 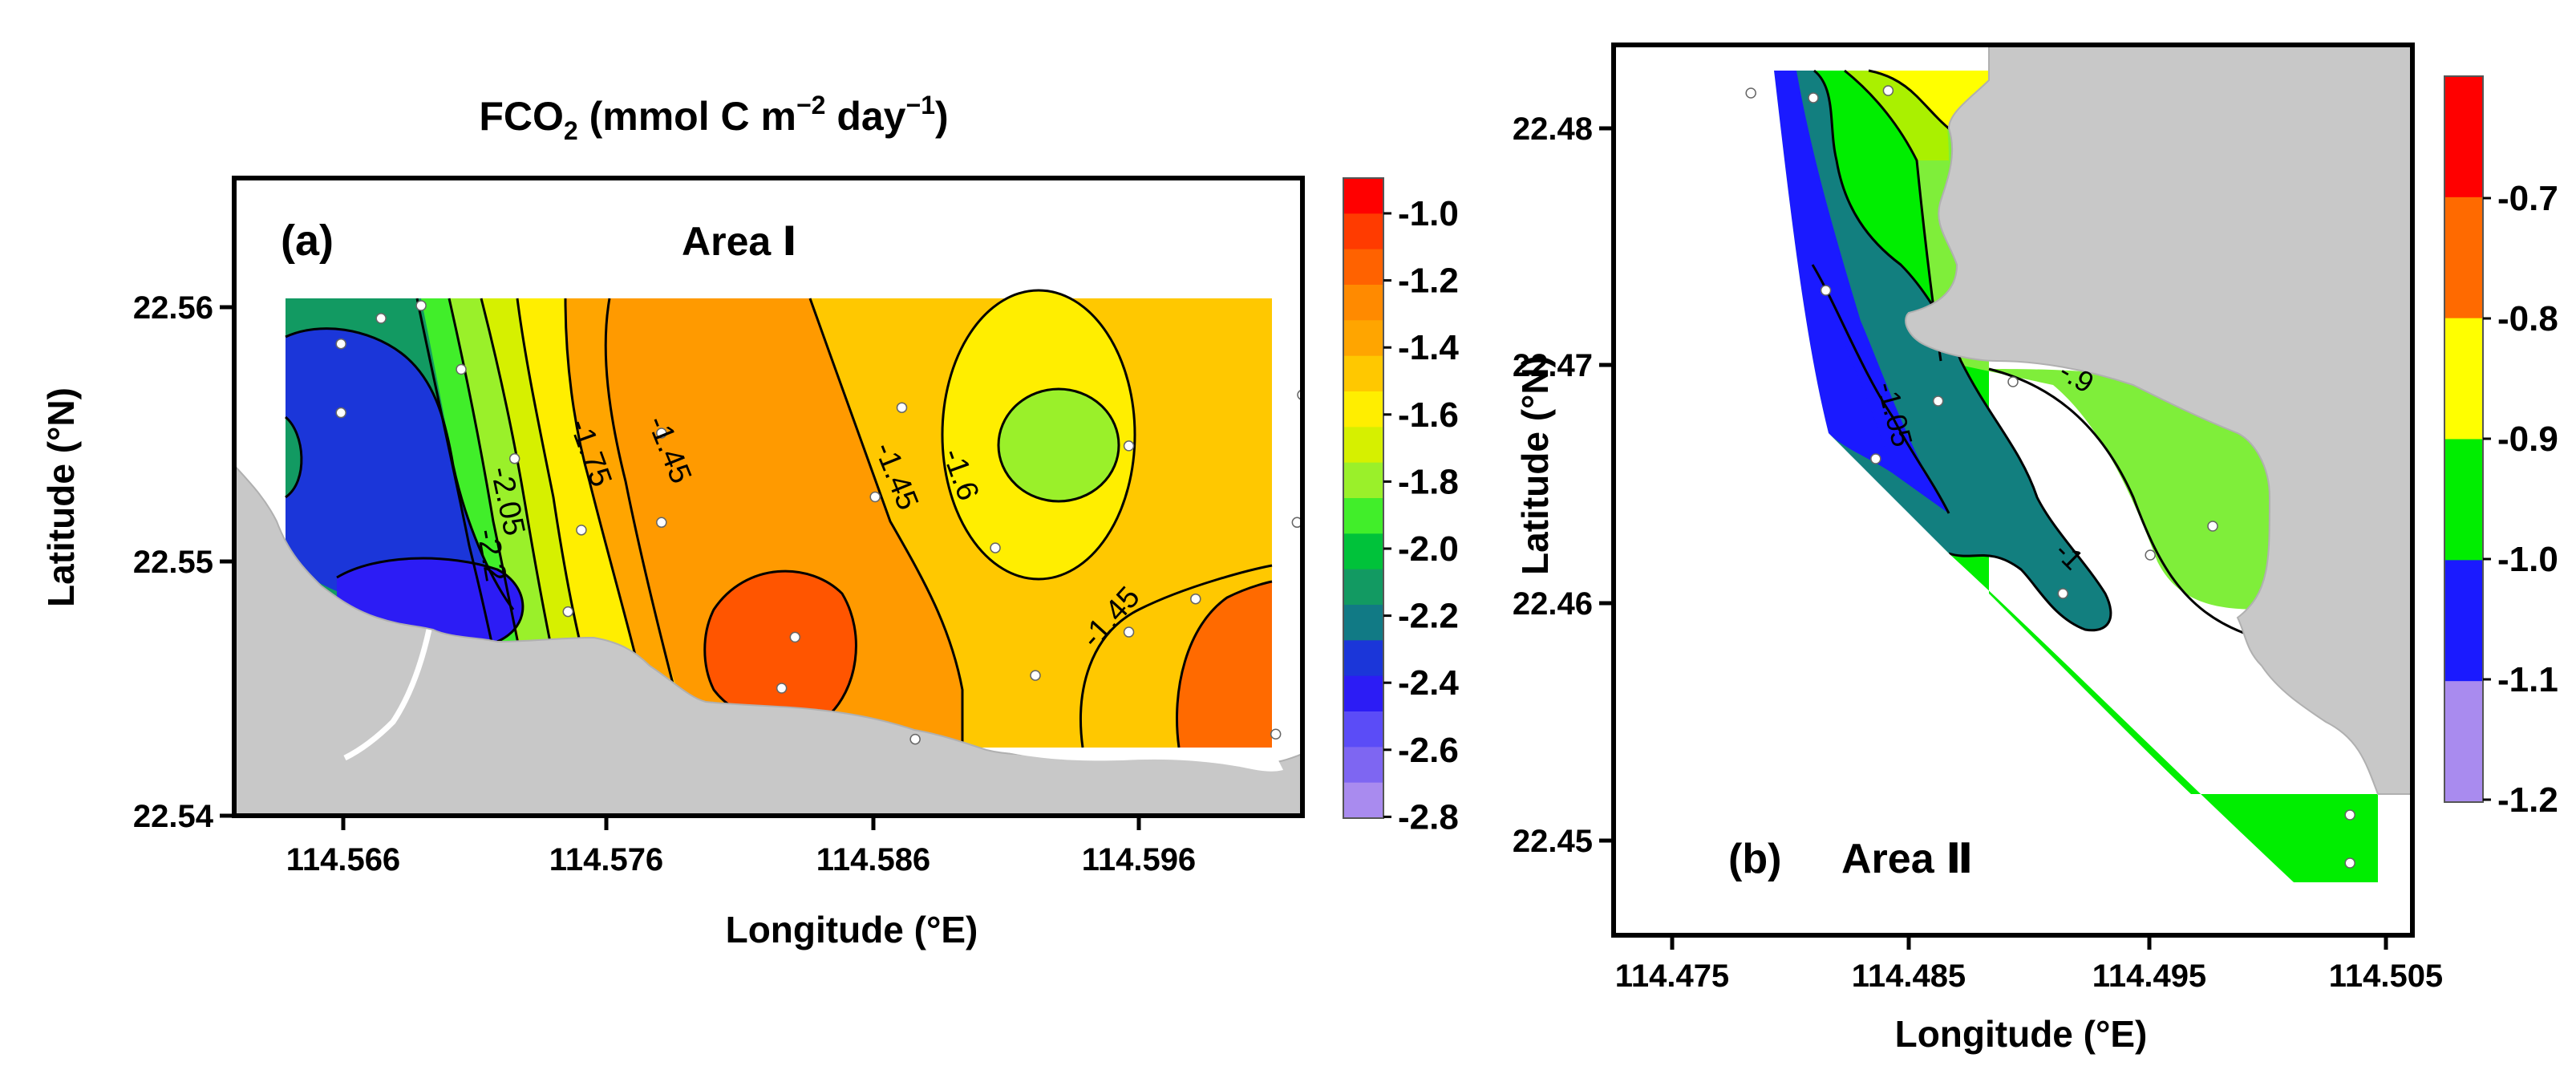 What do you see at coordinates (1134, 760) in the screenshot?
I see `panel-a-white-strip` at bounding box center [1134, 760].